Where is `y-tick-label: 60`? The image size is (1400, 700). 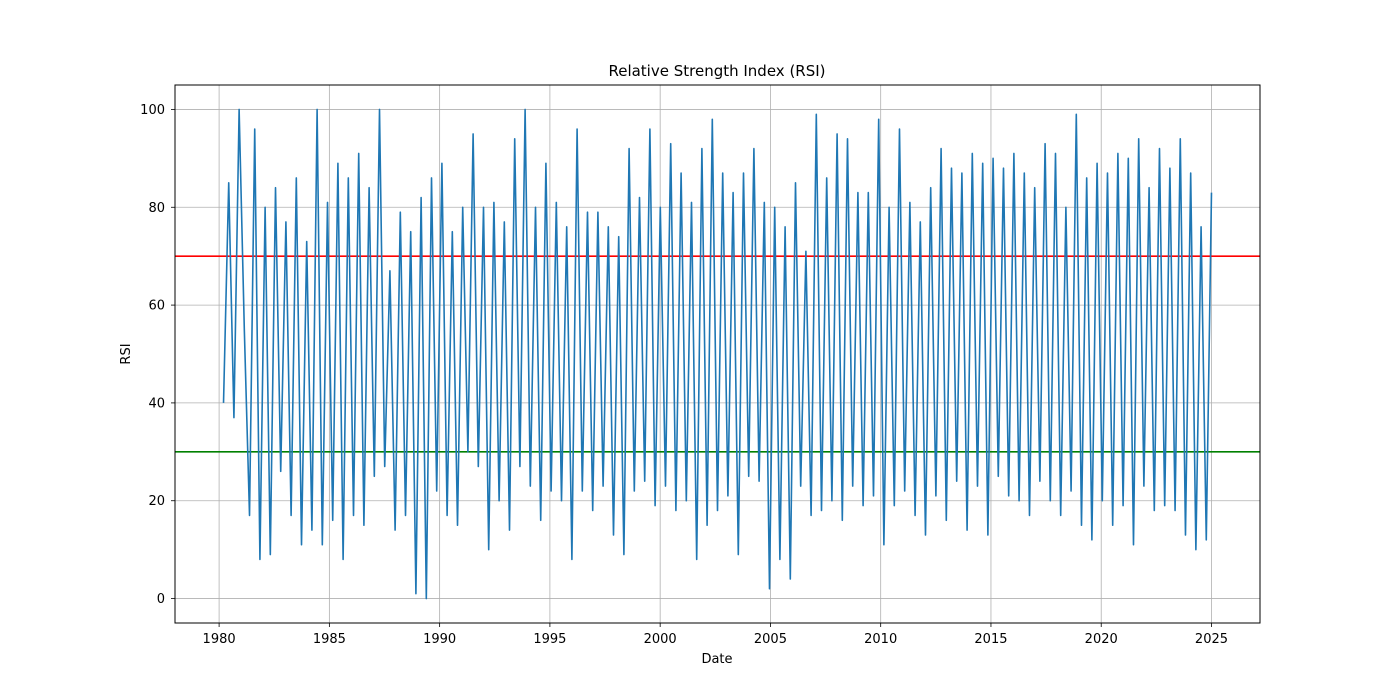 y-tick-label: 60 is located at coordinates (156, 306).